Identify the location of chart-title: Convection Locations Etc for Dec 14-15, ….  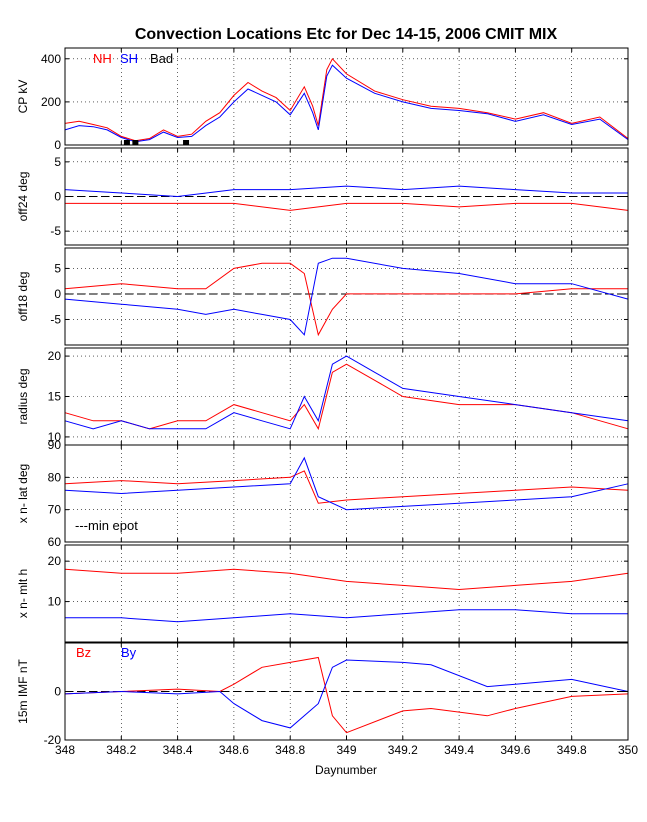
(346, 34).